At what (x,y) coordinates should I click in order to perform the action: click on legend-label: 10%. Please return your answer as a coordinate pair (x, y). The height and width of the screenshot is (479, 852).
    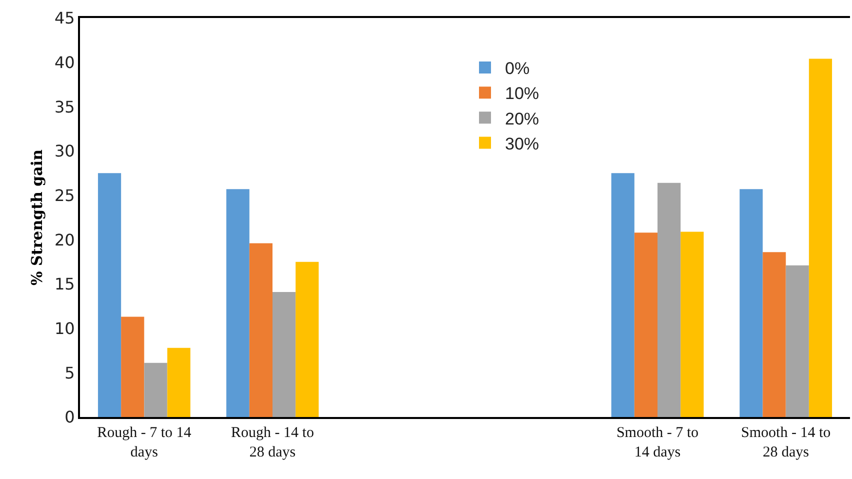
    Looking at the image, I should click on (522, 94).